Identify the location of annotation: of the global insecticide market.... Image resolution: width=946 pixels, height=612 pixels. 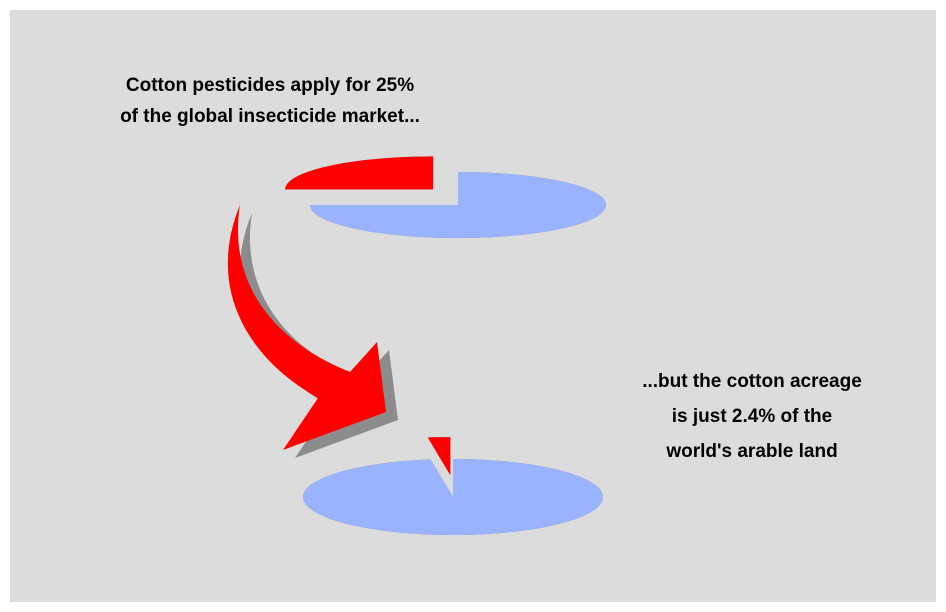
(270, 116).